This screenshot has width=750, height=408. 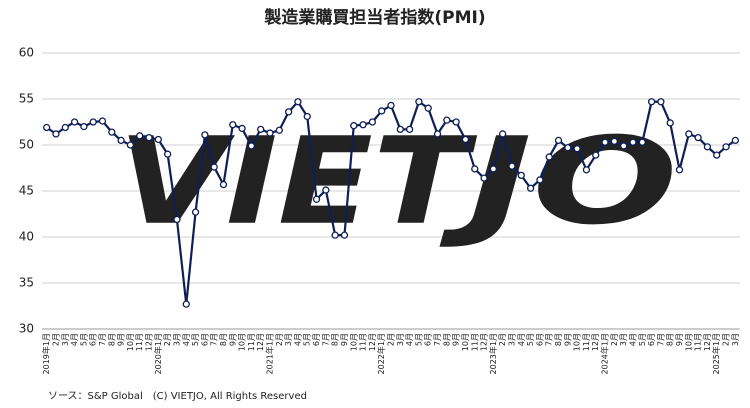 I want to click on y-tick-label: 30, so click(x=26, y=329).